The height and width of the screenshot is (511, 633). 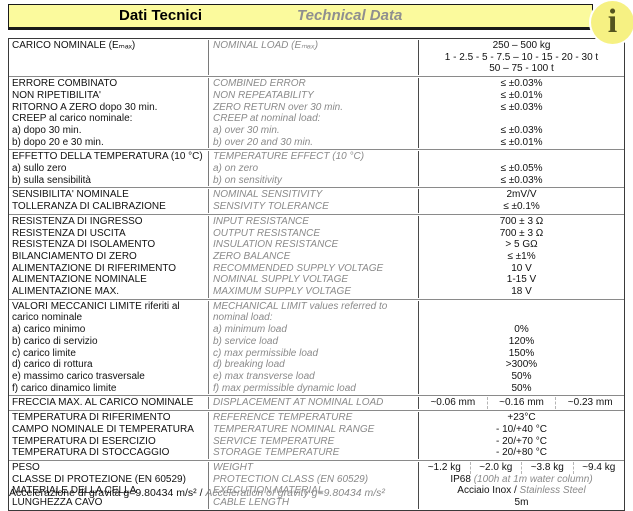 What do you see at coordinates (314, 341) in the screenshot?
I see `row-label-english: b) service load` at bounding box center [314, 341].